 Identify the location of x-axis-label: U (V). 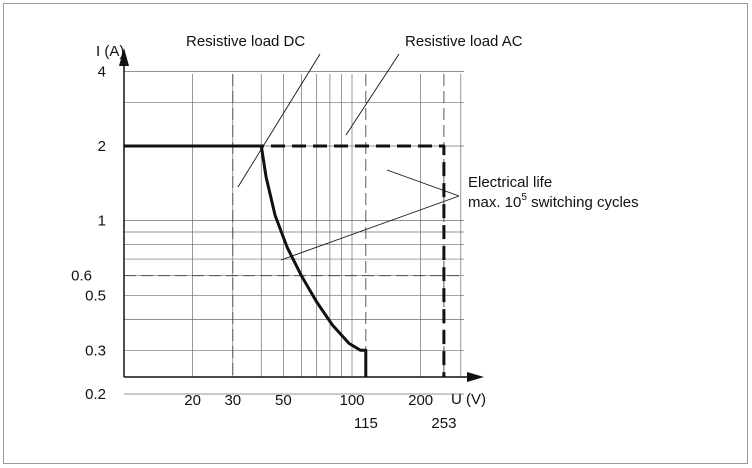
(468, 399).